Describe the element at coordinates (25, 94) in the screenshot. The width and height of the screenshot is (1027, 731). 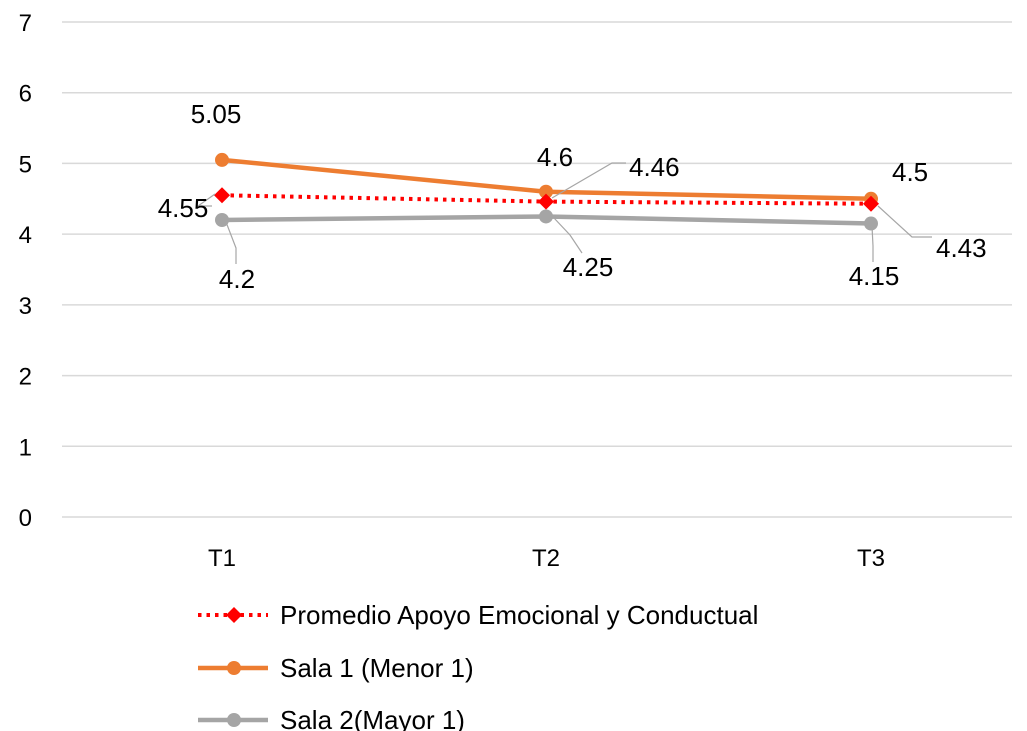
I see `y-tick-label: 6` at that location.